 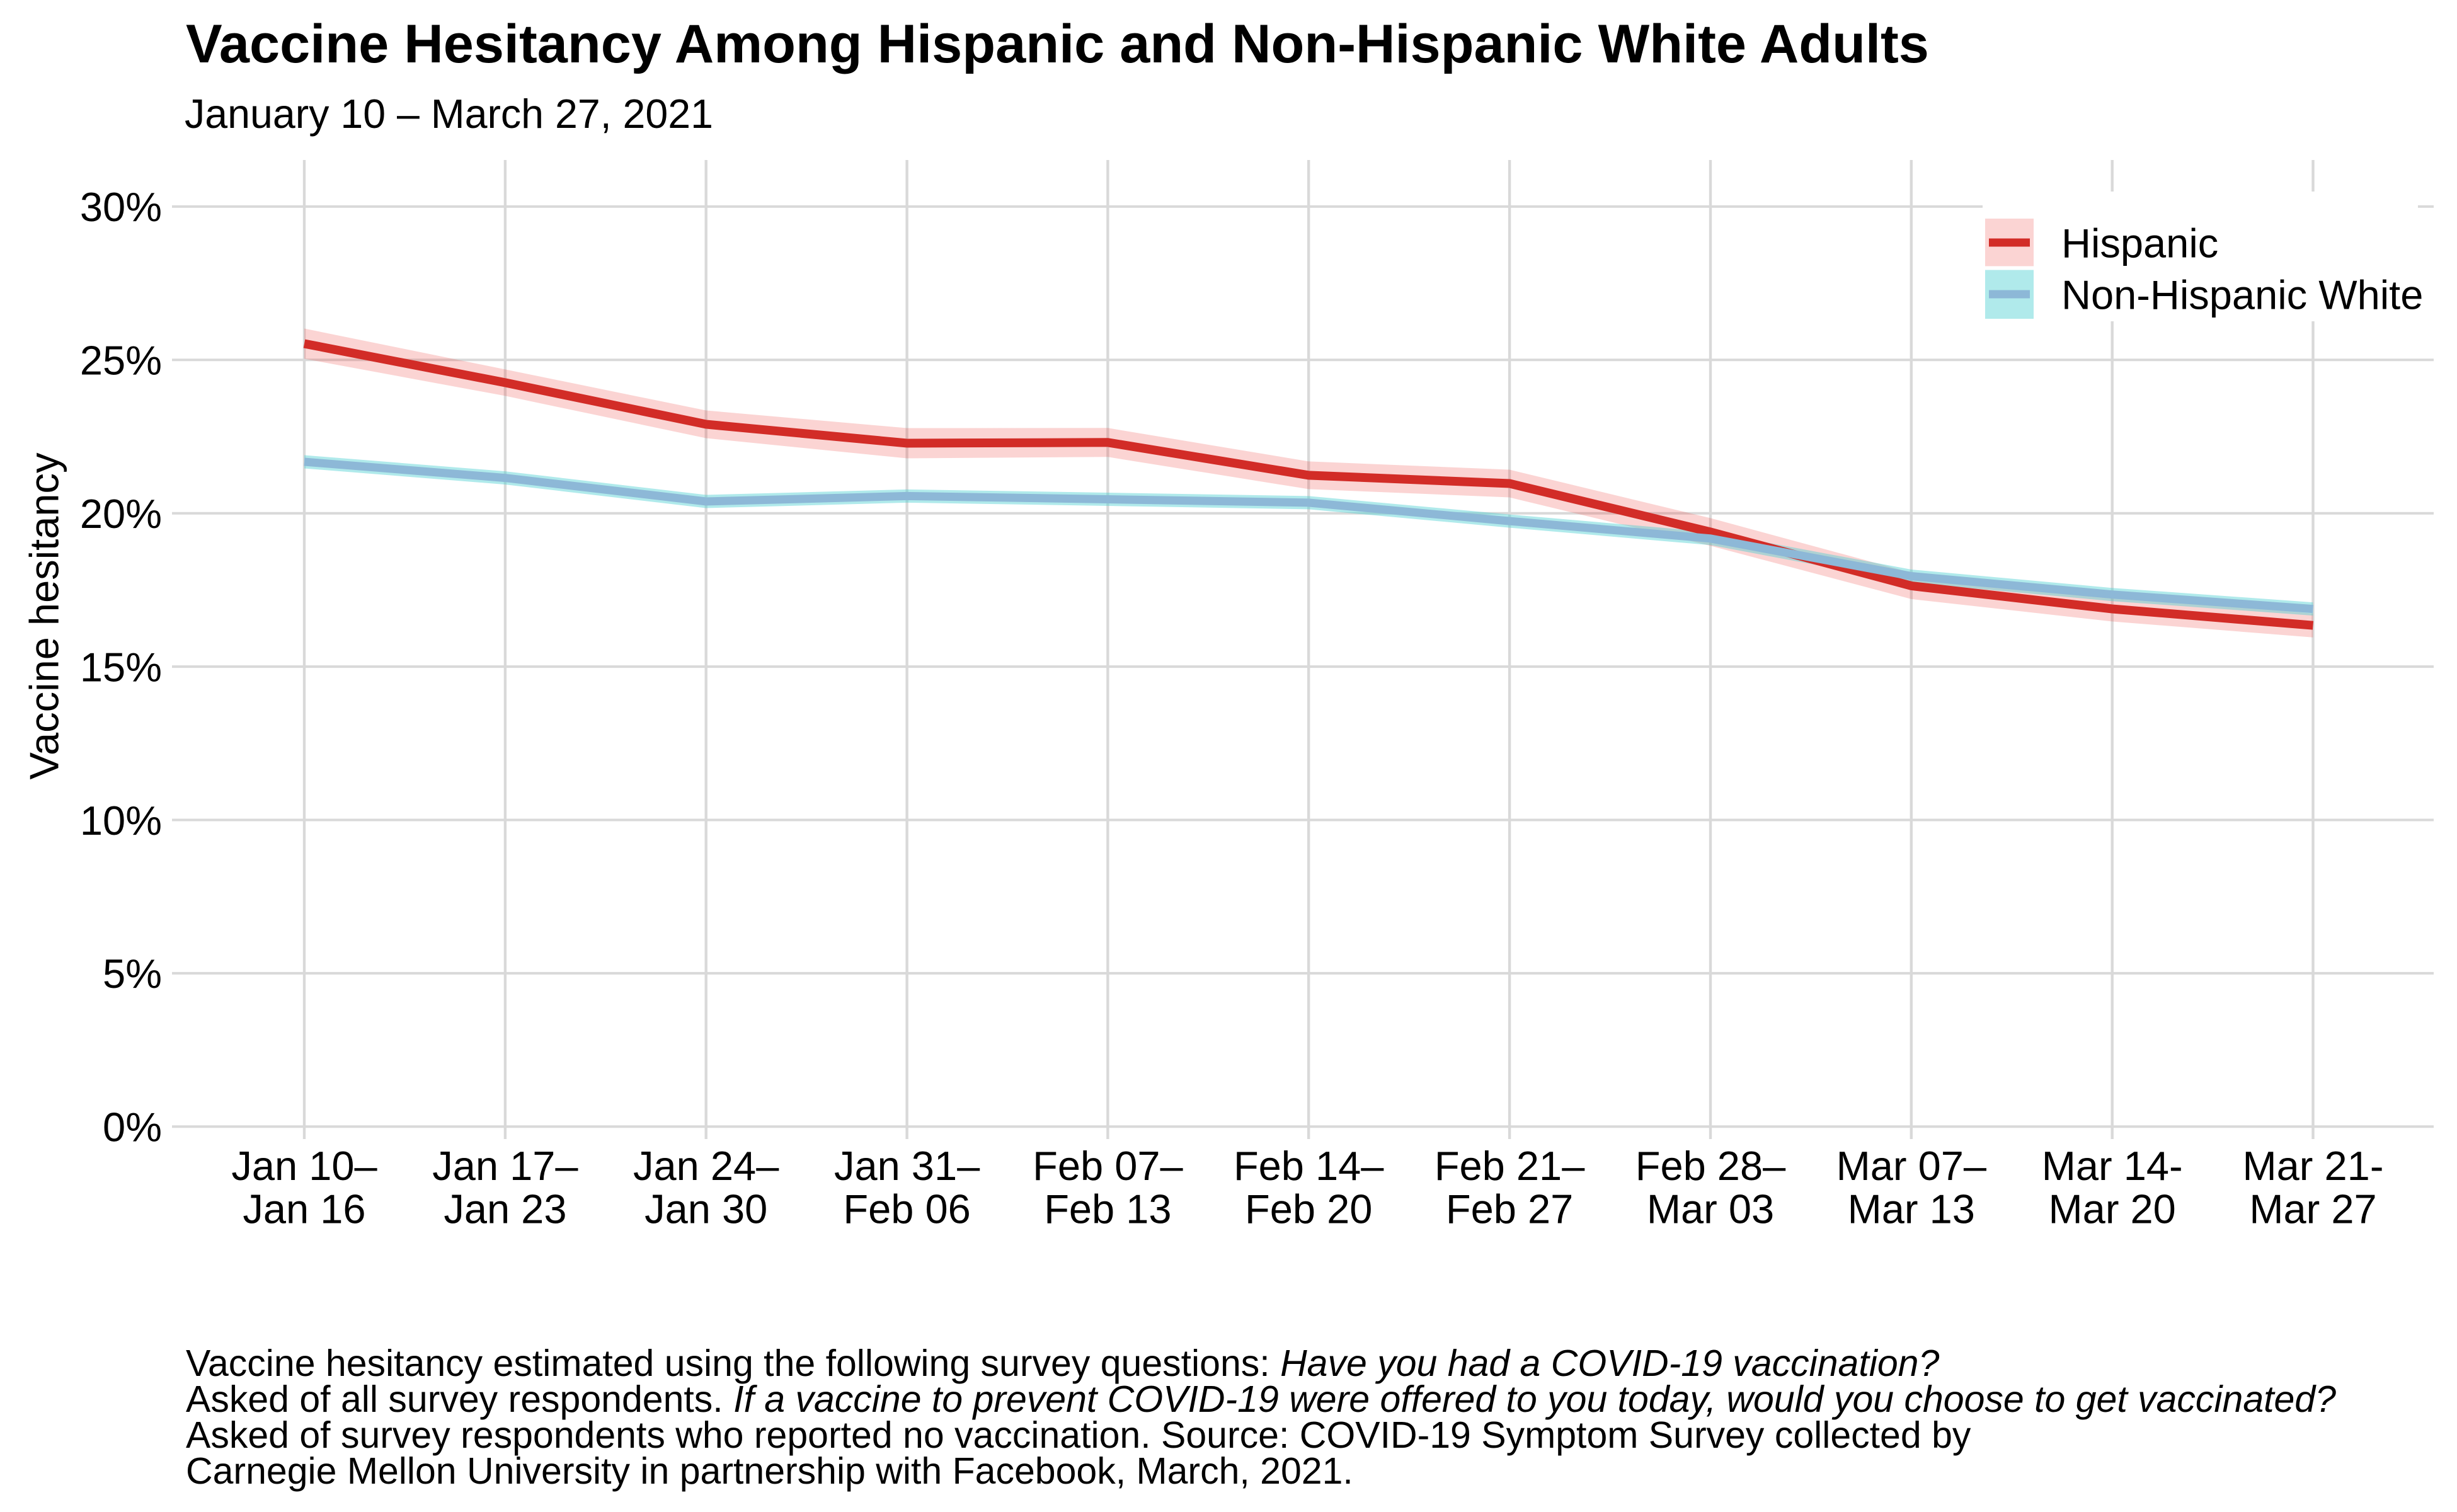 I want to click on svg-text: Jan 16, so click(x=304, y=1209).